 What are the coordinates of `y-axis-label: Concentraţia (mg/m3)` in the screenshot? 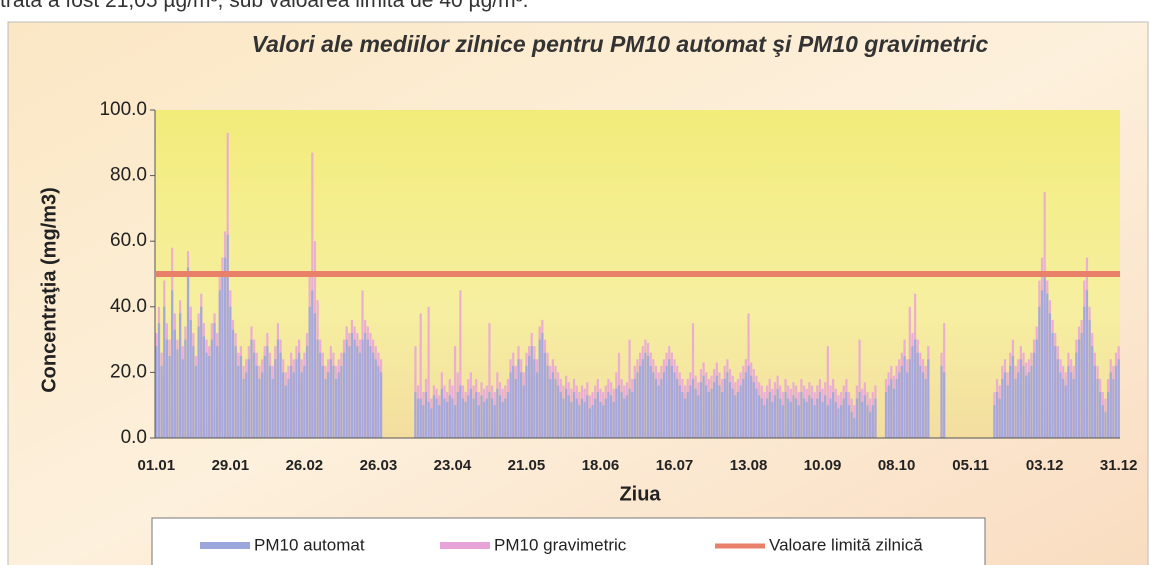 It's located at (49, 290).